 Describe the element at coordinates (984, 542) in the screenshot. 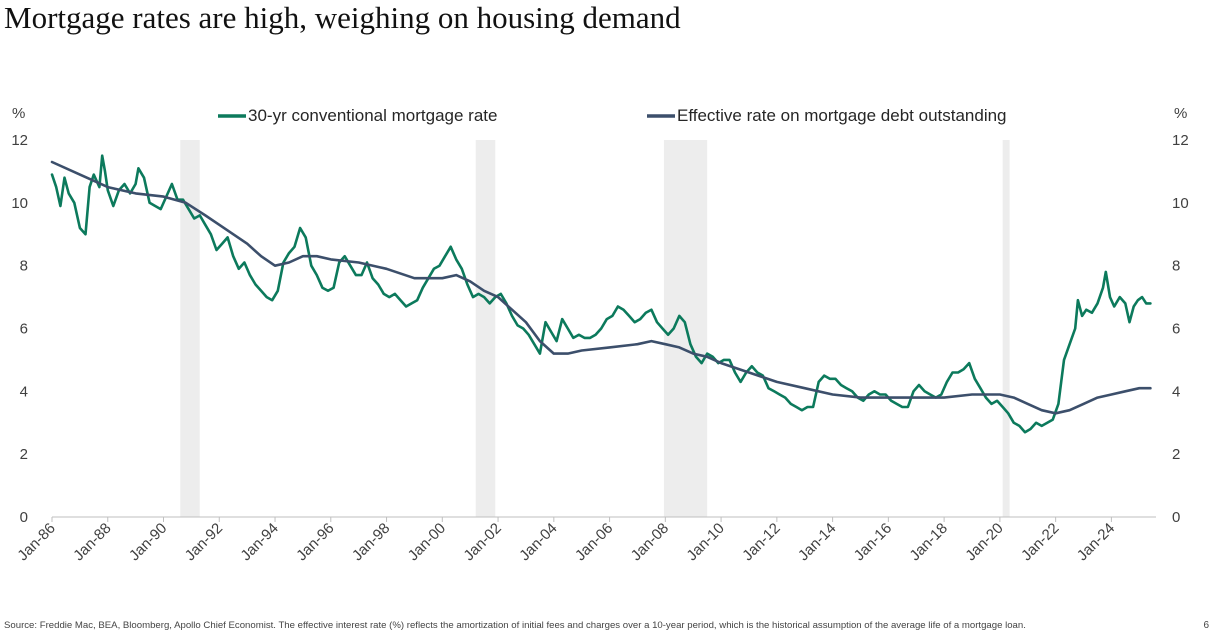

I see `x-tick-label: Jan-20` at that location.